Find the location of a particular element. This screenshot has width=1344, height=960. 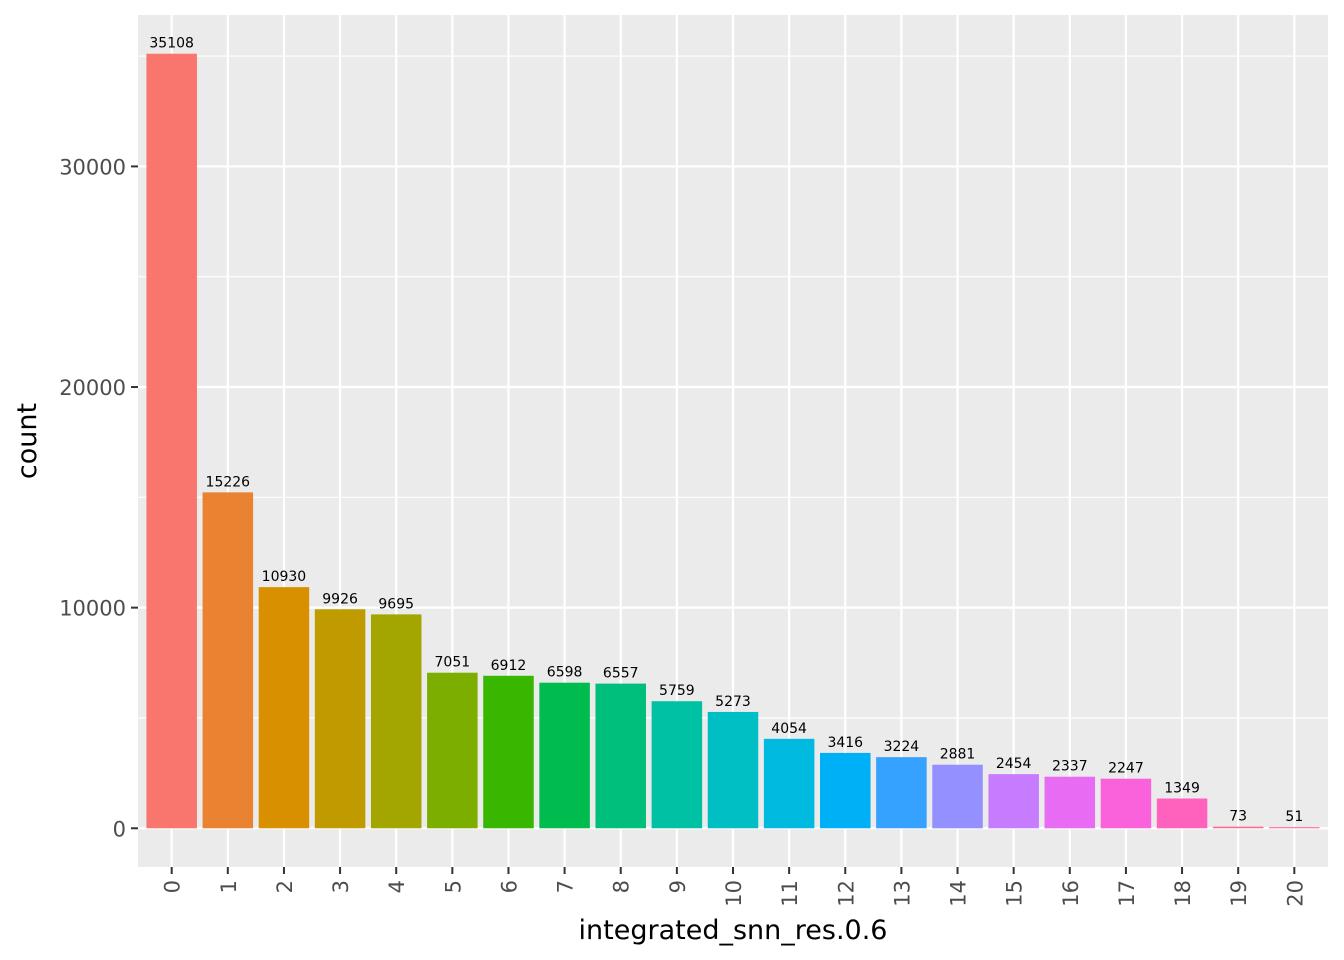

data-label: 51 is located at coordinates (1294, 817).